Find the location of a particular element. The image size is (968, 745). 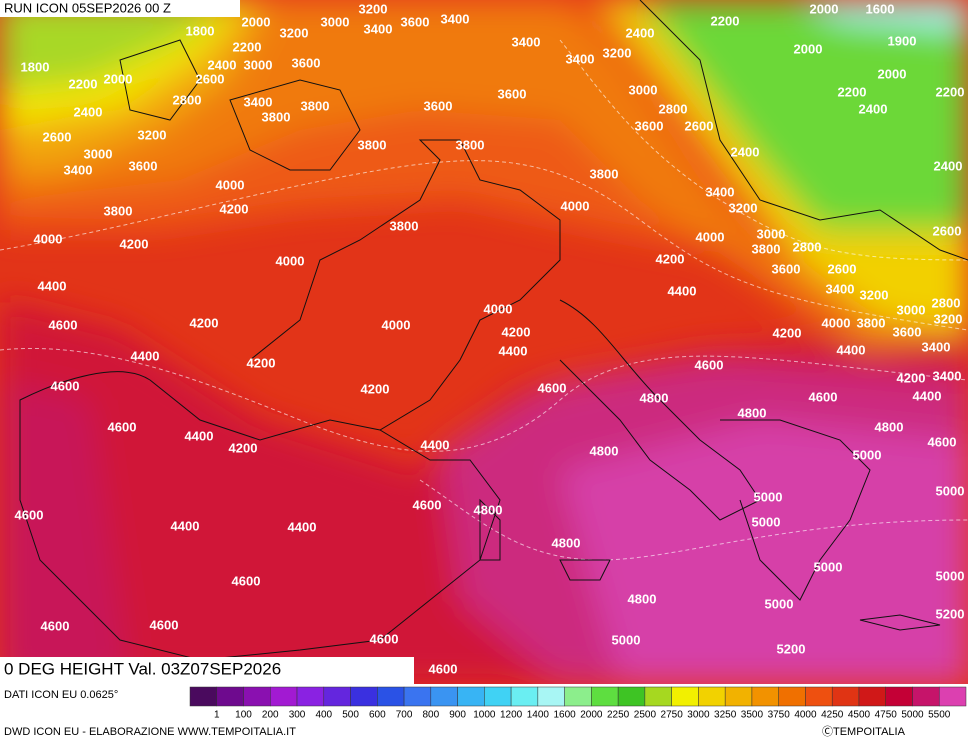

colorbar-label: 2750 is located at coordinates (672, 715).